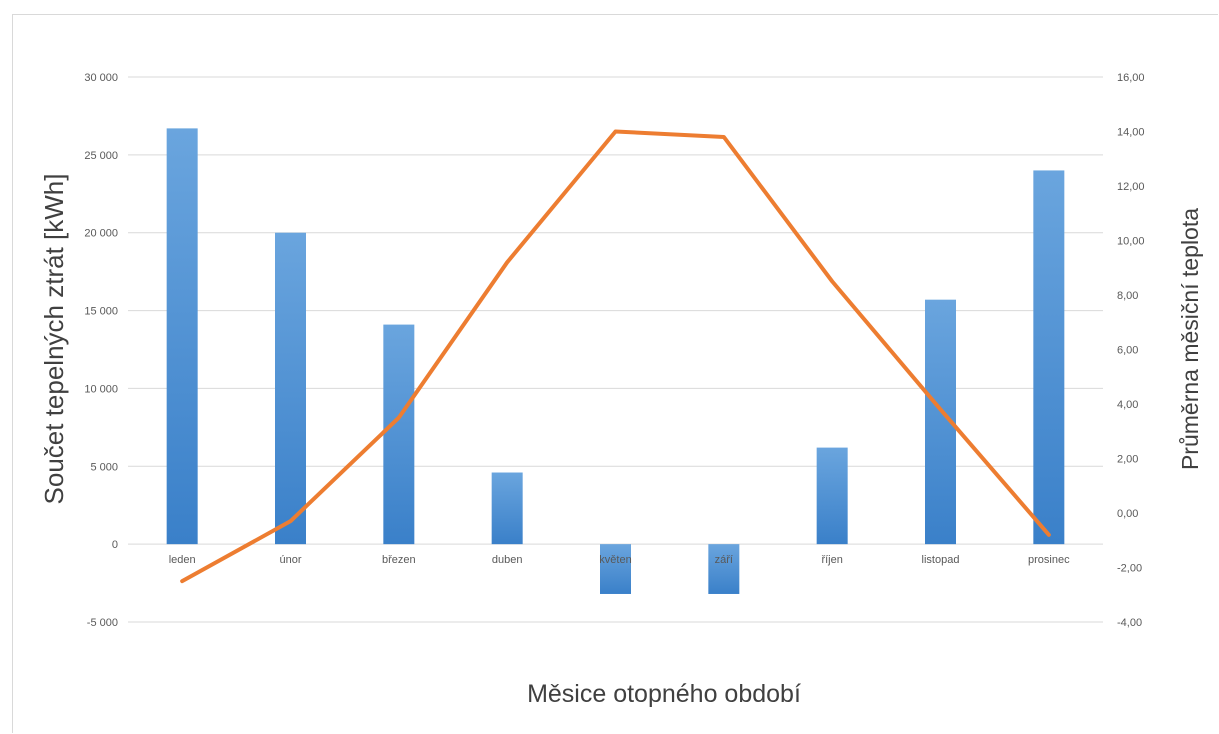  I want to click on bar-říjen, so click(832, 496).